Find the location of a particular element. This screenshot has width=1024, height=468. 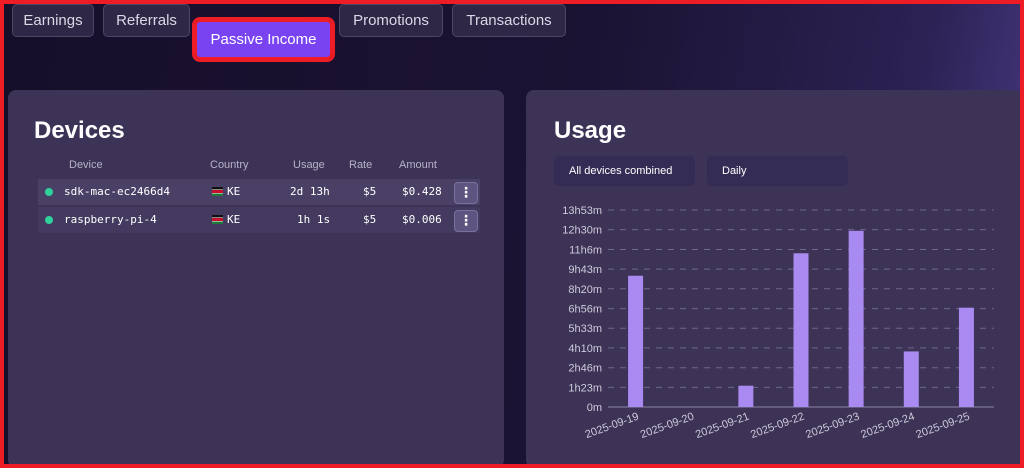

device-amount: $0.428 is located at coordinates (422, 191).